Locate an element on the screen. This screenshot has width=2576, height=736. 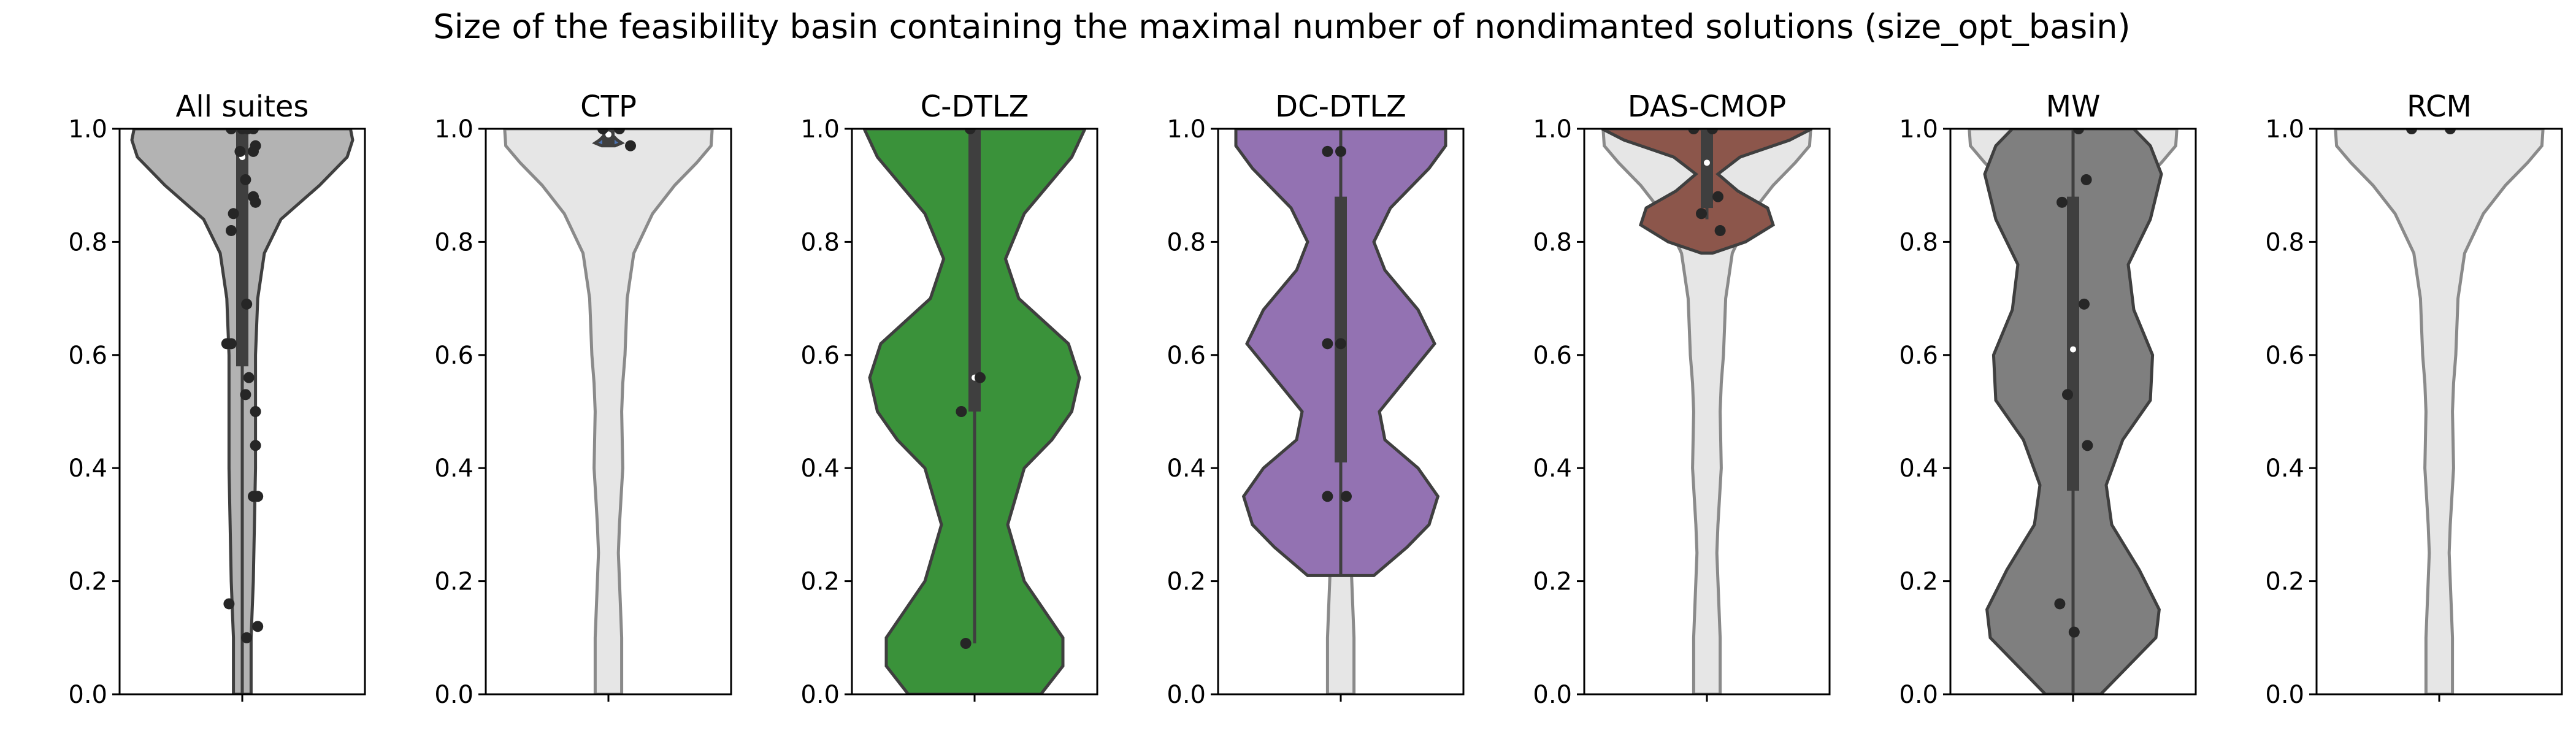
panel-dc-dtlz: DC-DTLZ 0.0 0.2 0.4 0.6 0.8 1.0 is located at coordinates (1316, 399).